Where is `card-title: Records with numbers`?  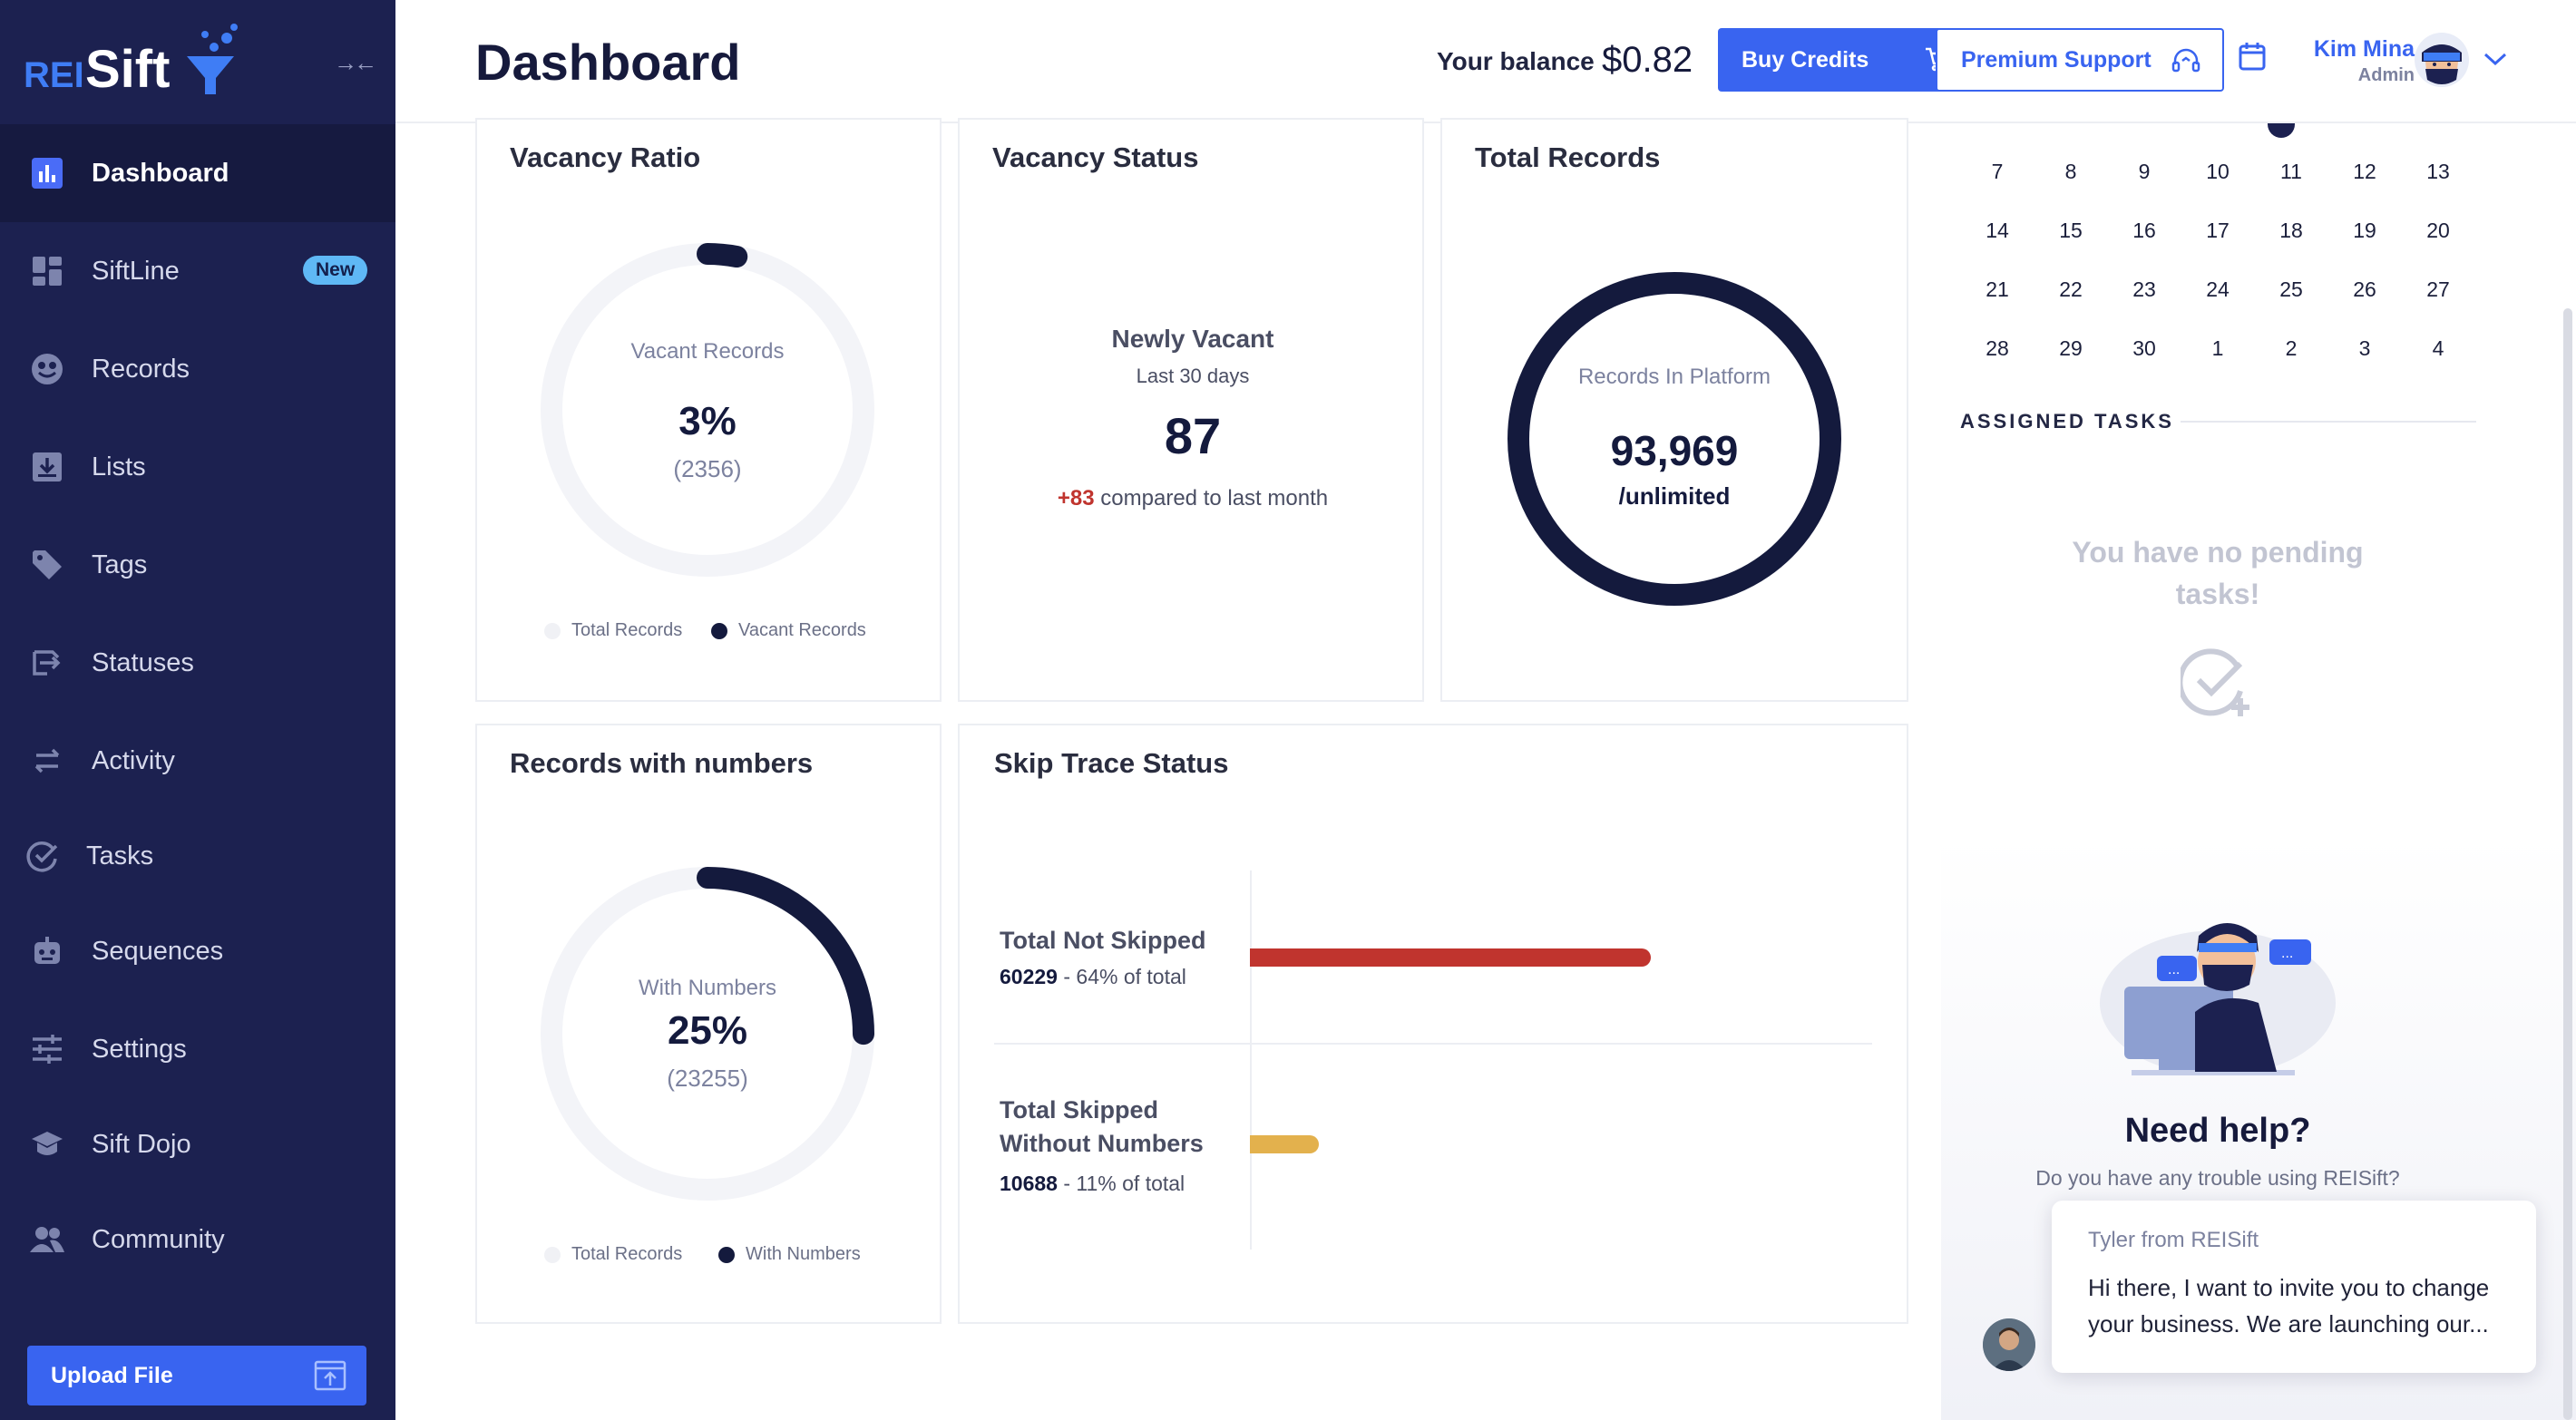 card-title: Records with numbers is located at coordinates (662, 763).